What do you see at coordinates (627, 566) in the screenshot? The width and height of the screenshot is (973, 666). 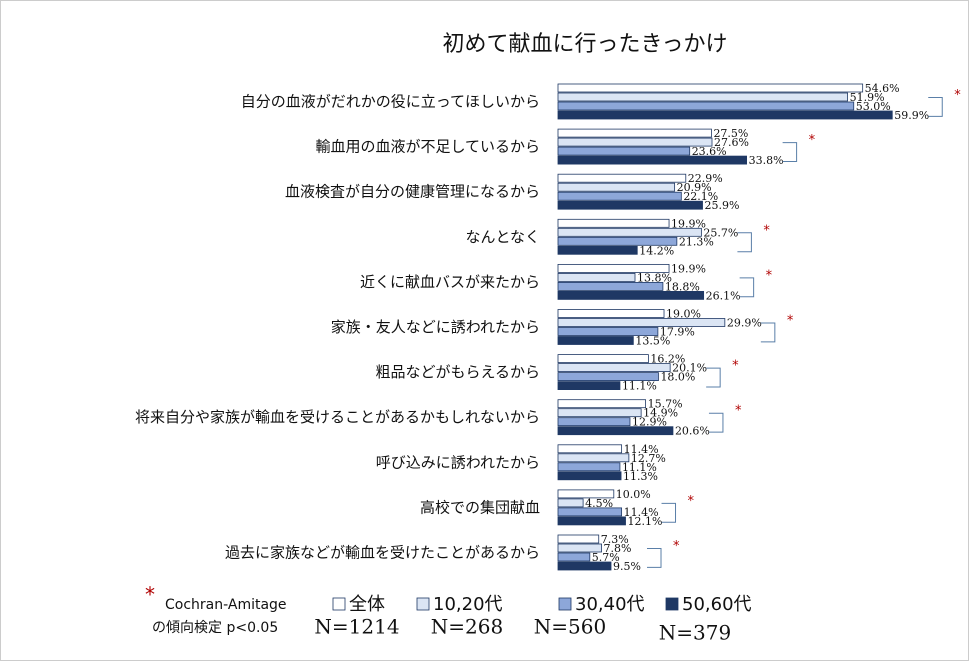 I see `value-label: 9.5%` at bounding box center [627, 566].